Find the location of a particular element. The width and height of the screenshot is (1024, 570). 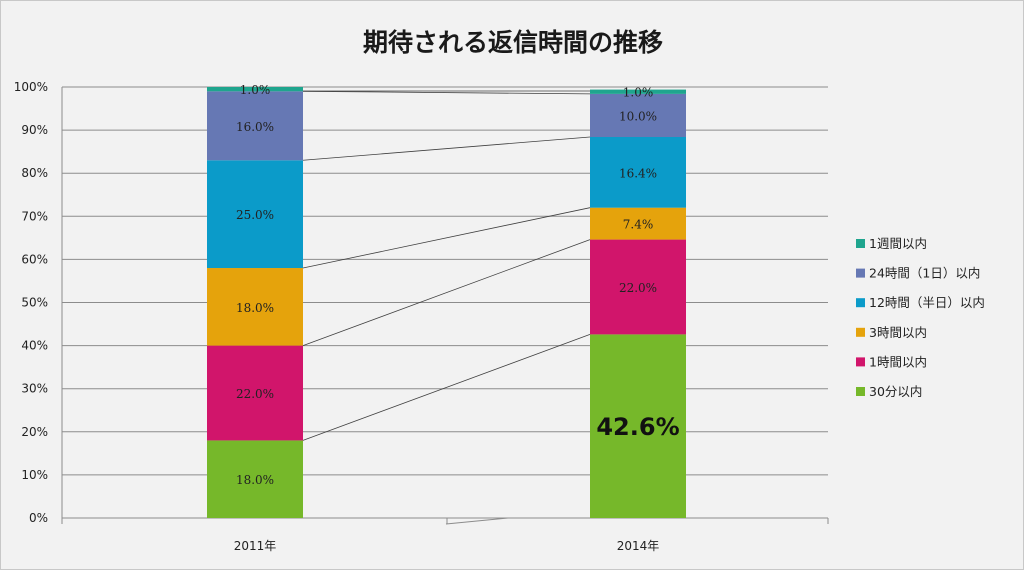

data-label: 7.4% is located at coordinates (638, 225).